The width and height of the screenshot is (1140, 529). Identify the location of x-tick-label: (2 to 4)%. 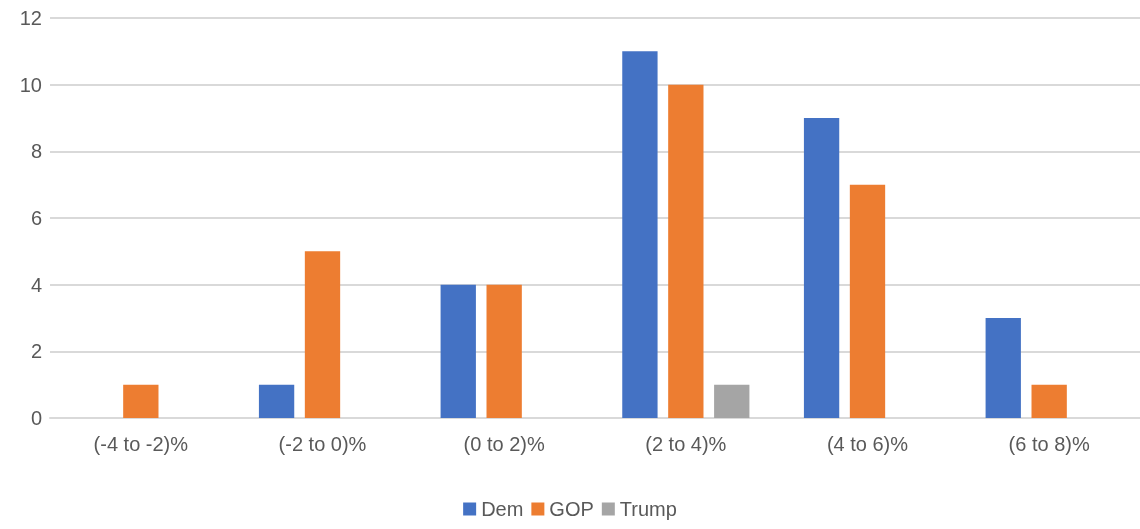
(686, 444).